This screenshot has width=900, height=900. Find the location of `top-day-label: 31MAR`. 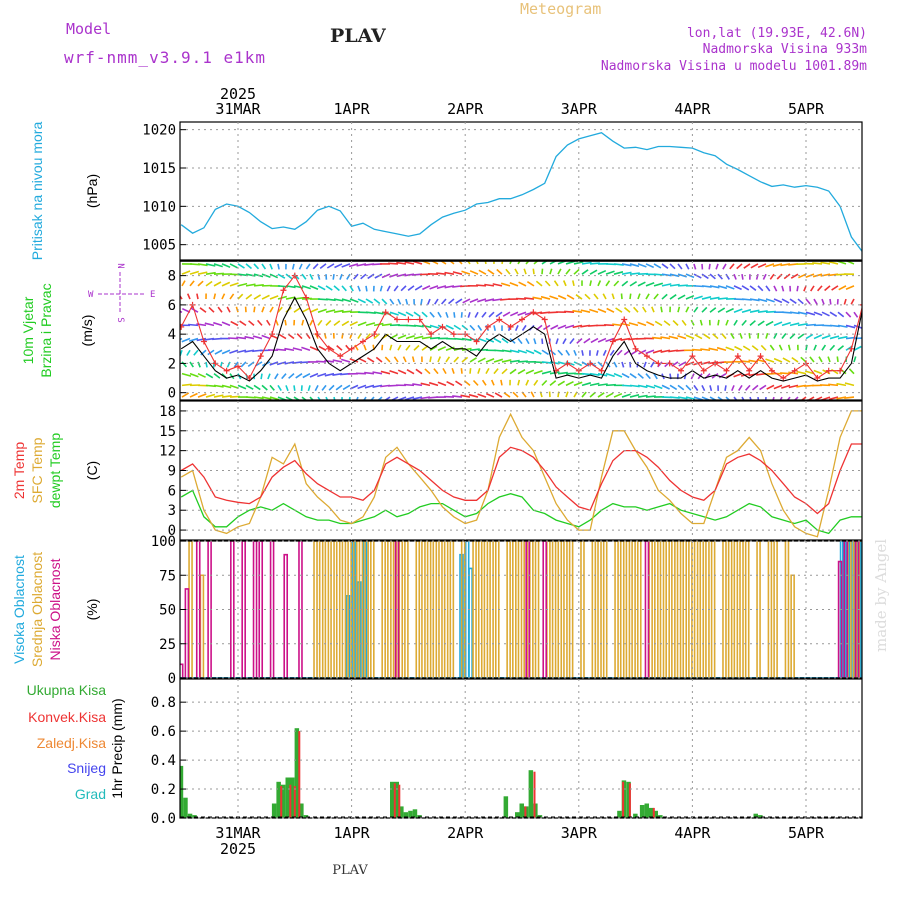

top-day-label: 31MAR is located at coordinates (238, 109).